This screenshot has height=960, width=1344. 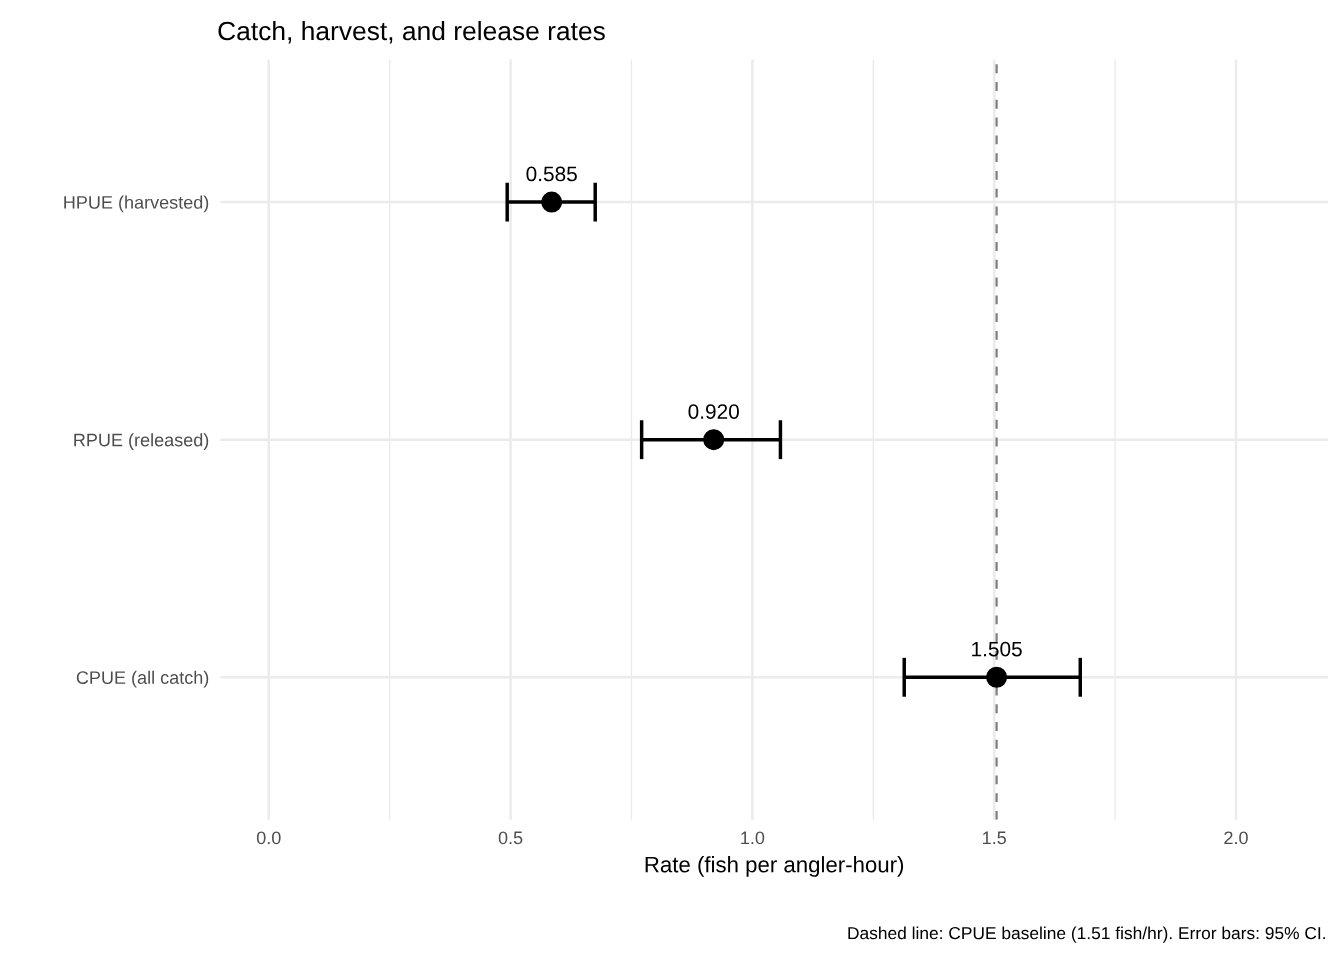 What do you see at coordinates (268, 838) in the screenshot?
I see `x-tick-label: 0.0` at bounding box center [268, 838].